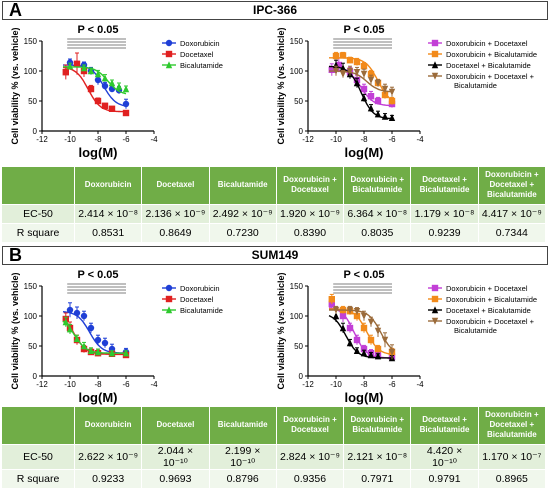  I want to click on table-b-cell: 4.420 × 10⁻¹⁰, so click(444, 457).